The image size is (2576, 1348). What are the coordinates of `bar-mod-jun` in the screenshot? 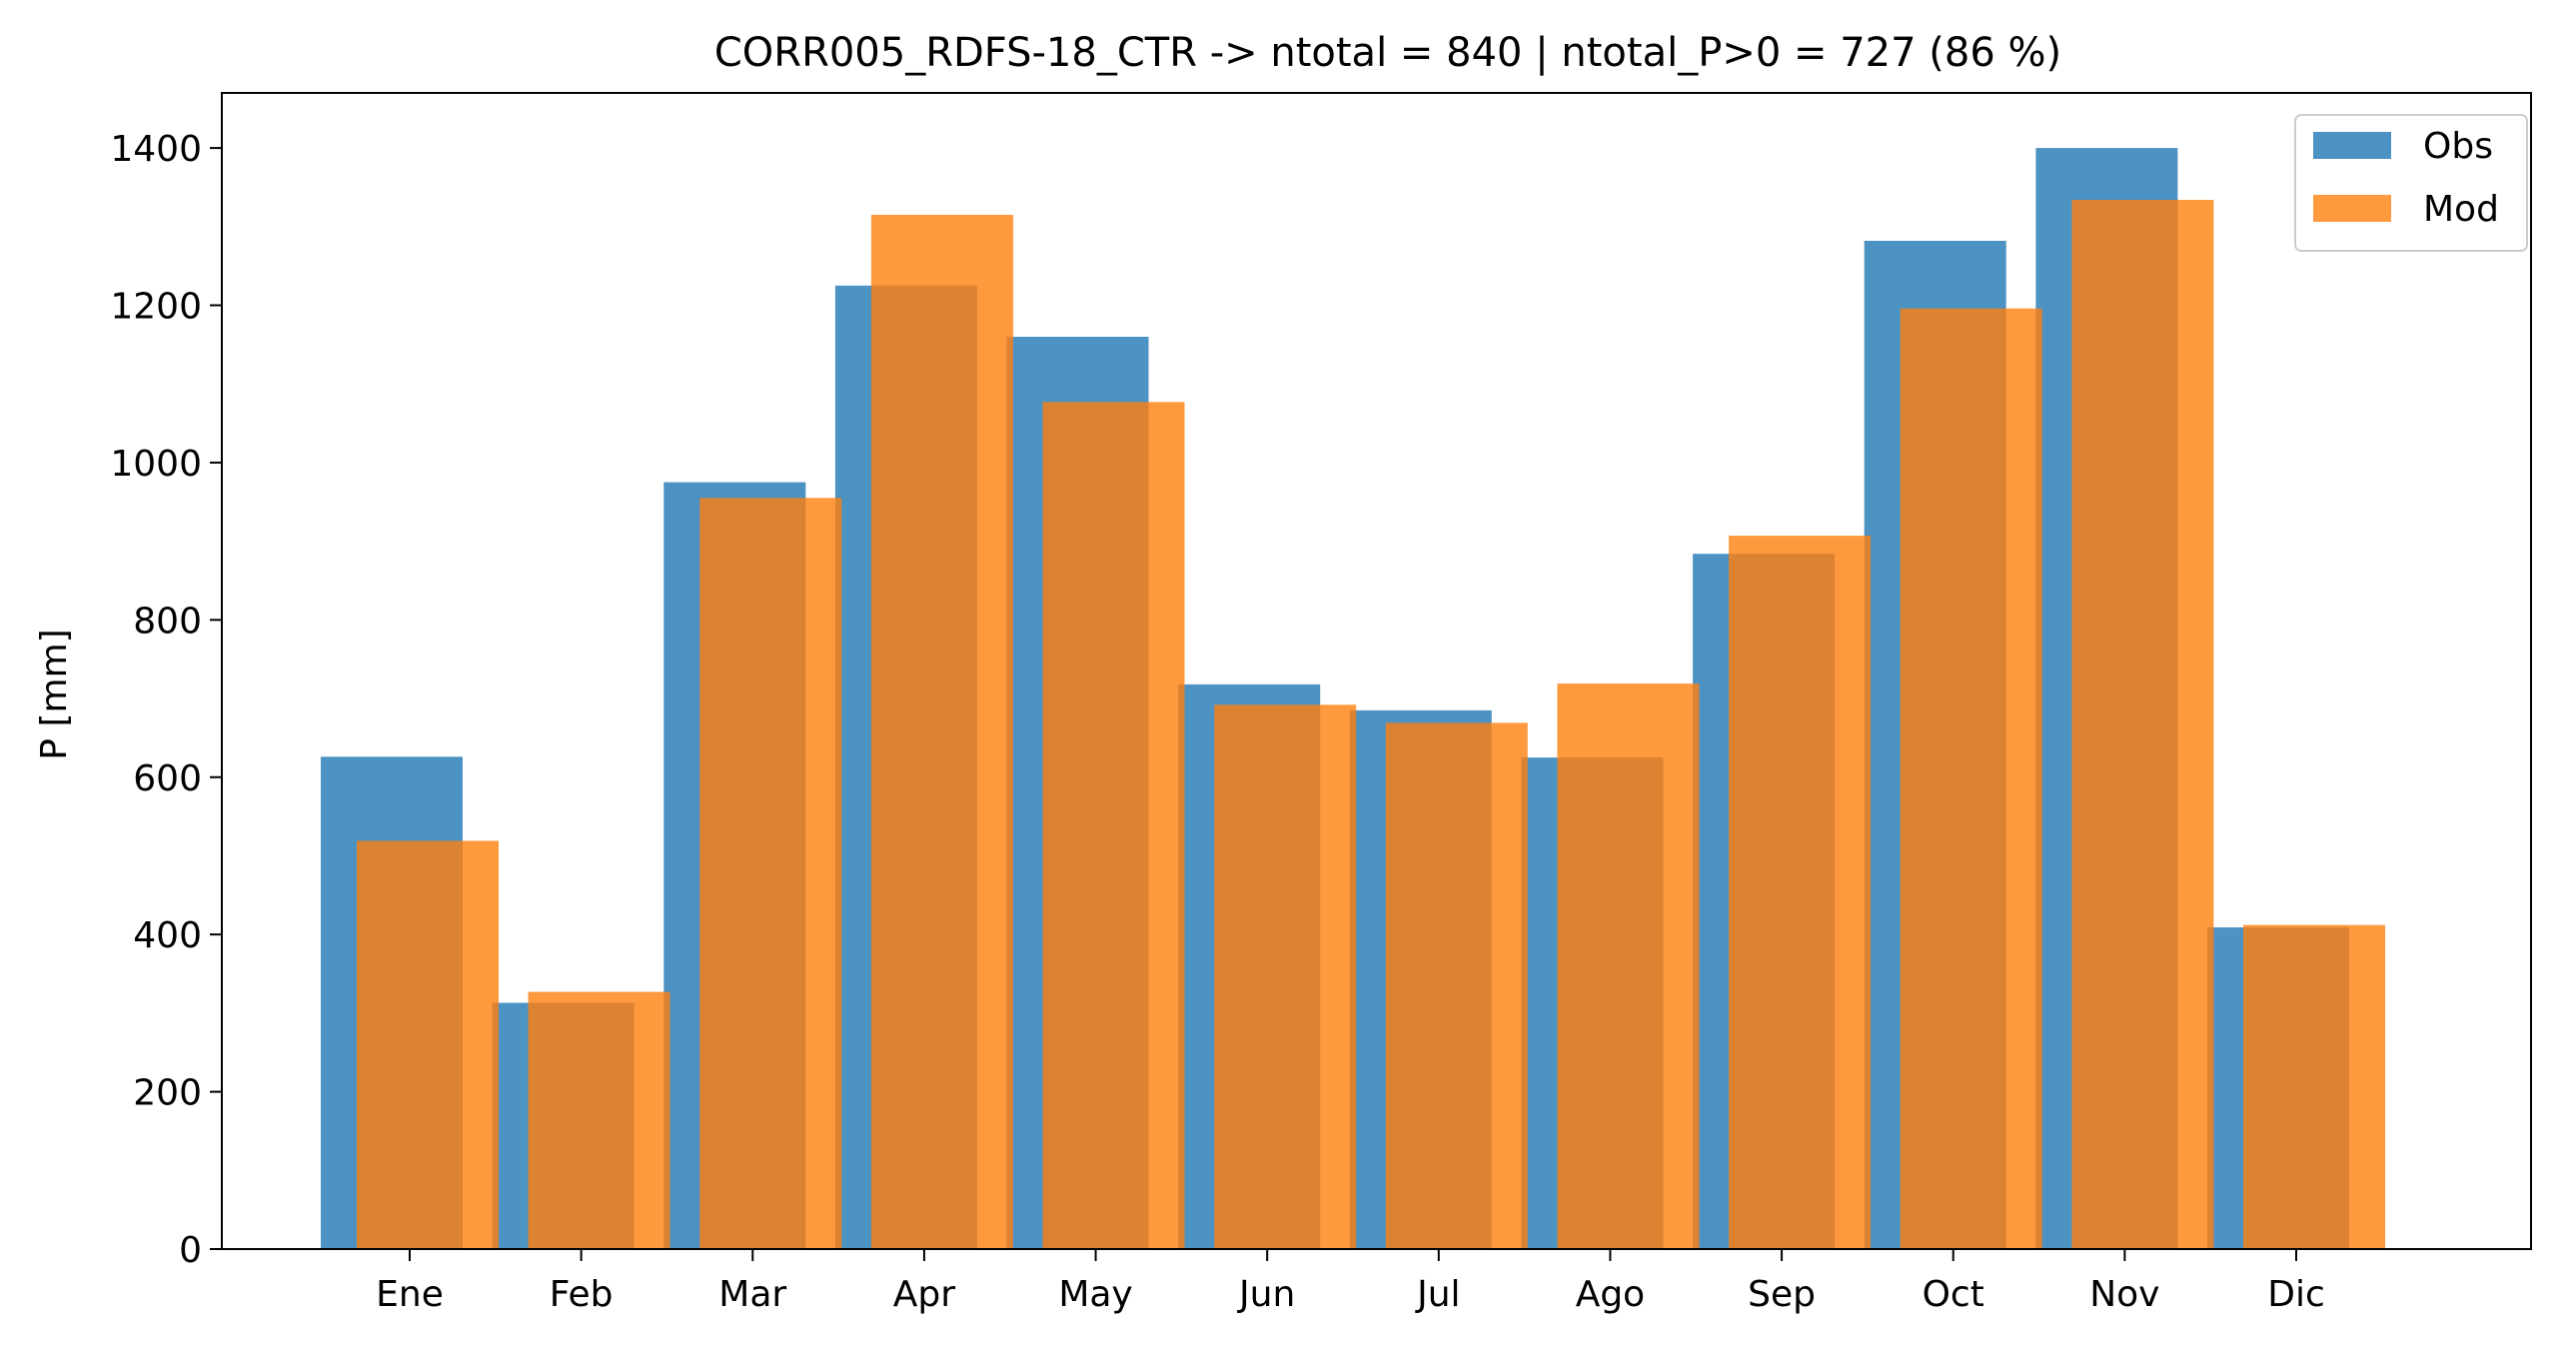 It's located at (1285, 977).